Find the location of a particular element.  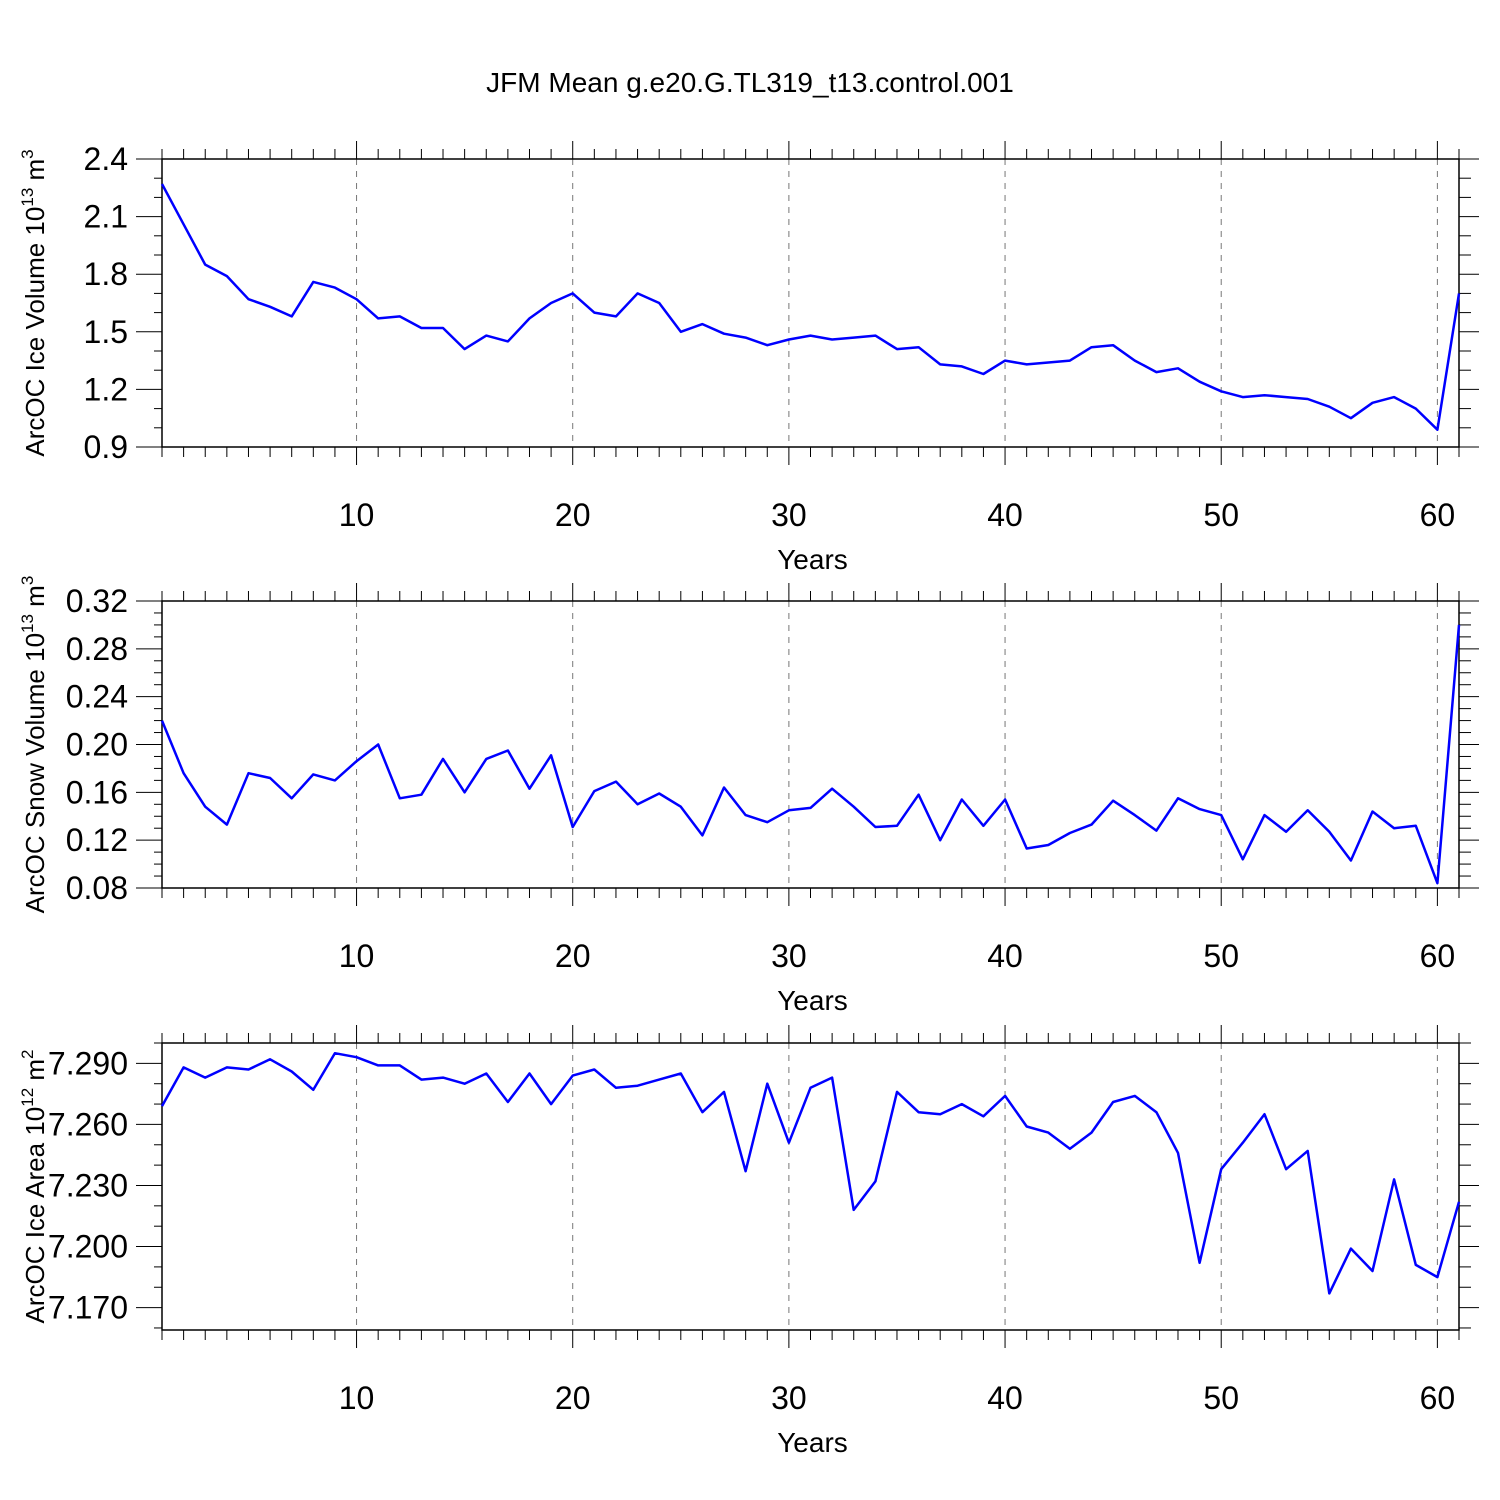

y-tick-label: 1.5 is located at coordinates (106, 332).